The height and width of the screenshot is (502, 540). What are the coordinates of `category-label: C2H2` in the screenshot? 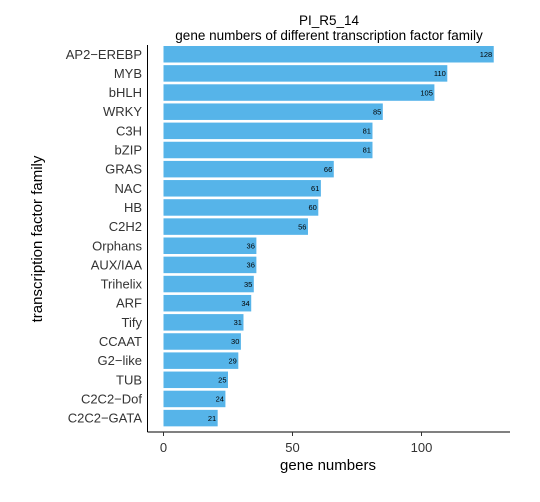 It's located at (125, 226).